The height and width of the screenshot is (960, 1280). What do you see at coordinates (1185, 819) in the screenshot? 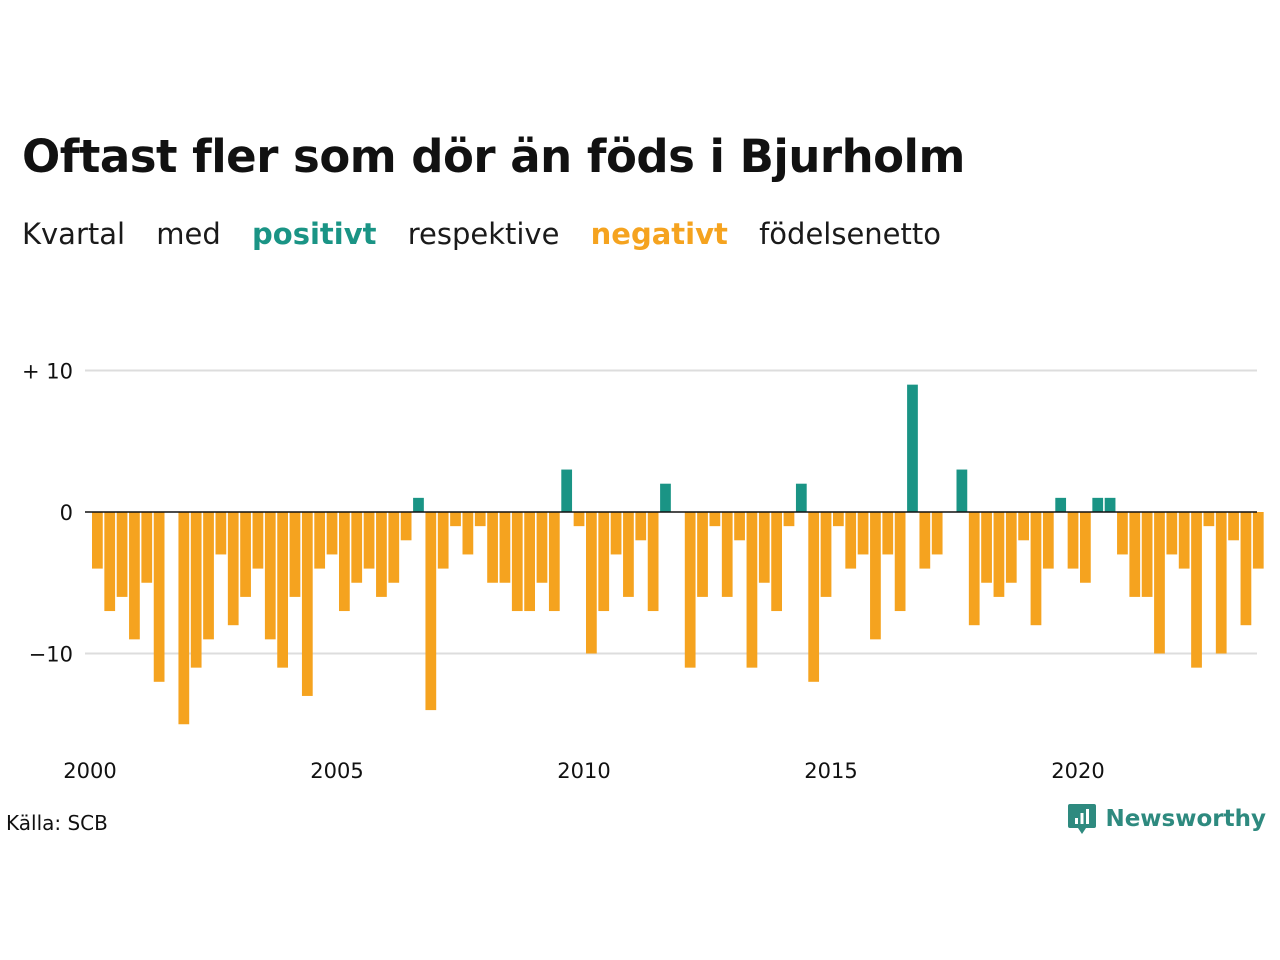
I see `brand-name: Newsworthy` at bounding box center [1185, 819].